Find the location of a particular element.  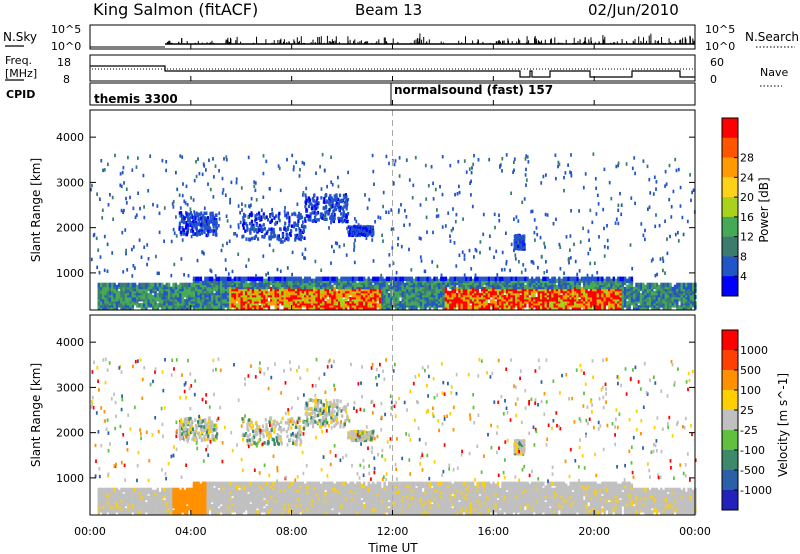

x-tick-label: 04:00 is located at coordinates (191, 531).